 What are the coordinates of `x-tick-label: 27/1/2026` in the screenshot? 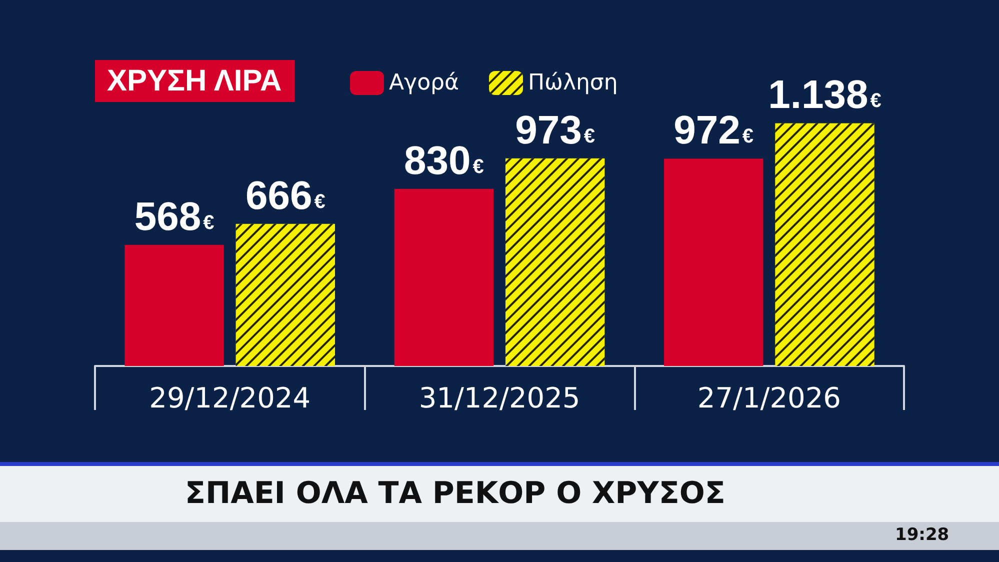 It's located at (769, 398).